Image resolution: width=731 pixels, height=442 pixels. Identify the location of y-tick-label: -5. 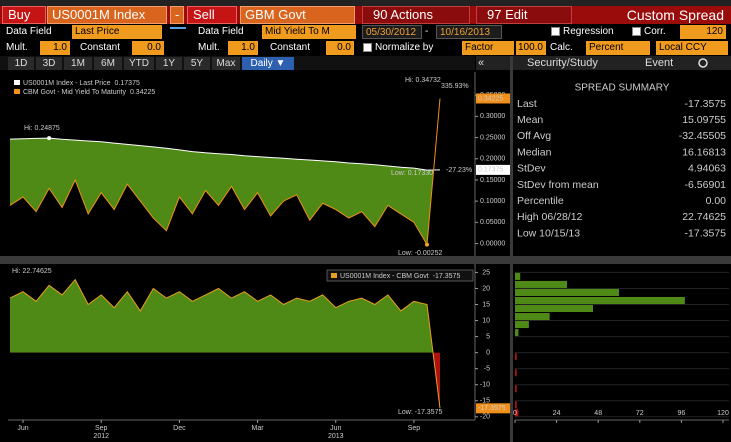
(487, 369).